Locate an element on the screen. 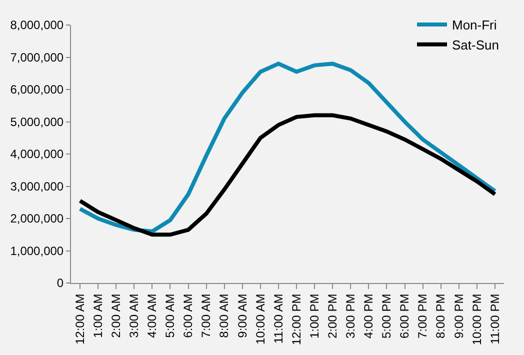  y-tick-label: 1,000,000 is located at coordinates (37, 251).